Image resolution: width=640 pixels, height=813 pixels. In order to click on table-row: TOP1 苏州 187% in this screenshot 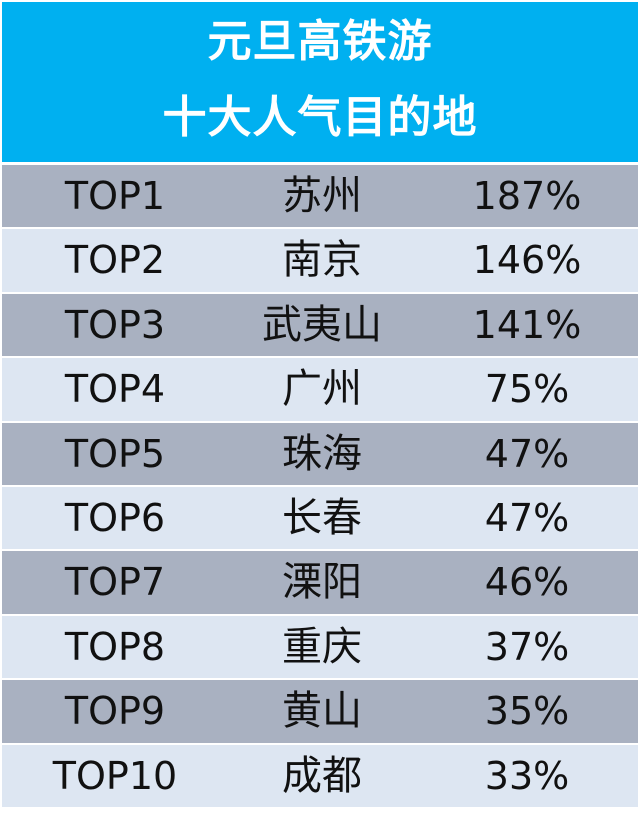, I will do `click(320, 197)`.